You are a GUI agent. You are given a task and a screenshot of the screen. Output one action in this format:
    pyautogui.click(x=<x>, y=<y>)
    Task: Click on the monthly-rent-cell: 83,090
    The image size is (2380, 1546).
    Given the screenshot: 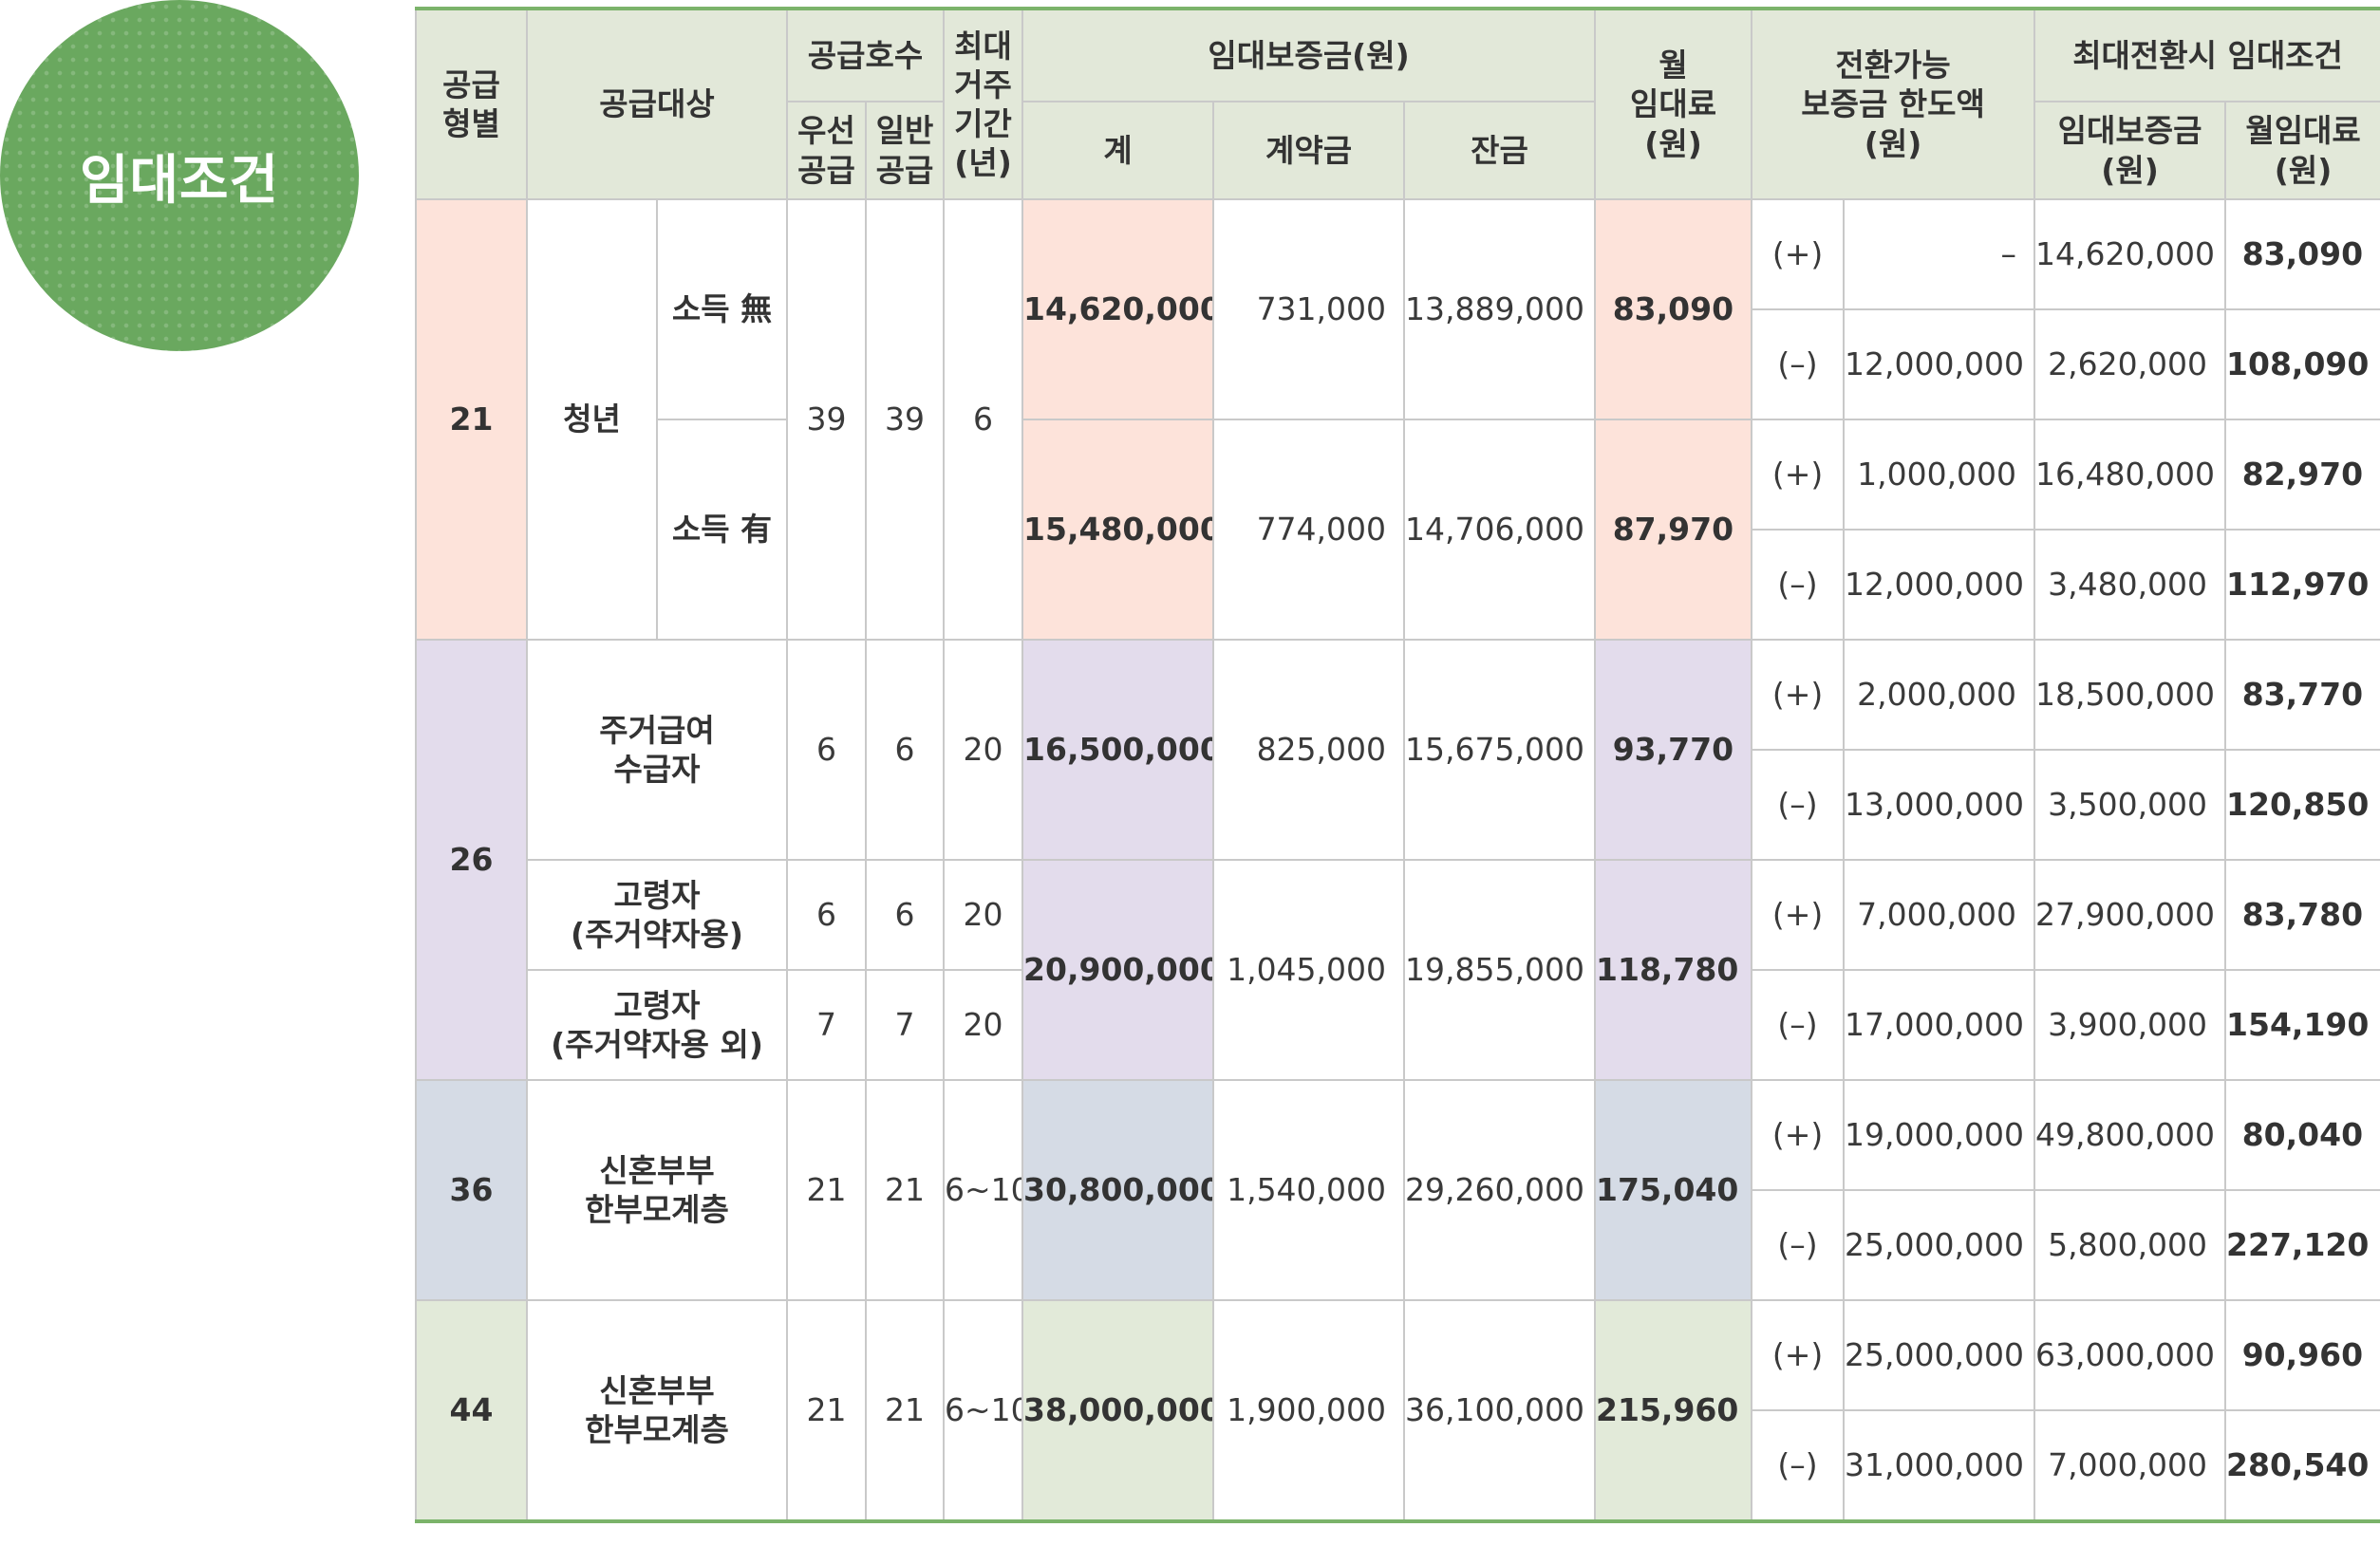 What is the action you would take?
    pyautogui.click(x=1674, y=309)
    